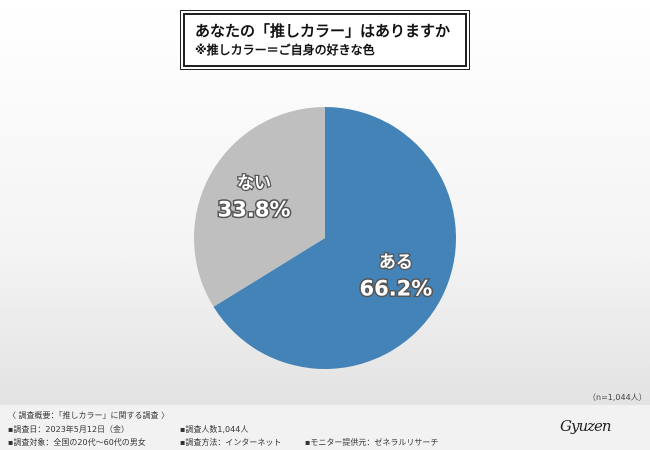  What do you see at coordinates (396, 263) in the screenshot?
I see `pie-category-label-1: ある` at bounding box center [396, 263].